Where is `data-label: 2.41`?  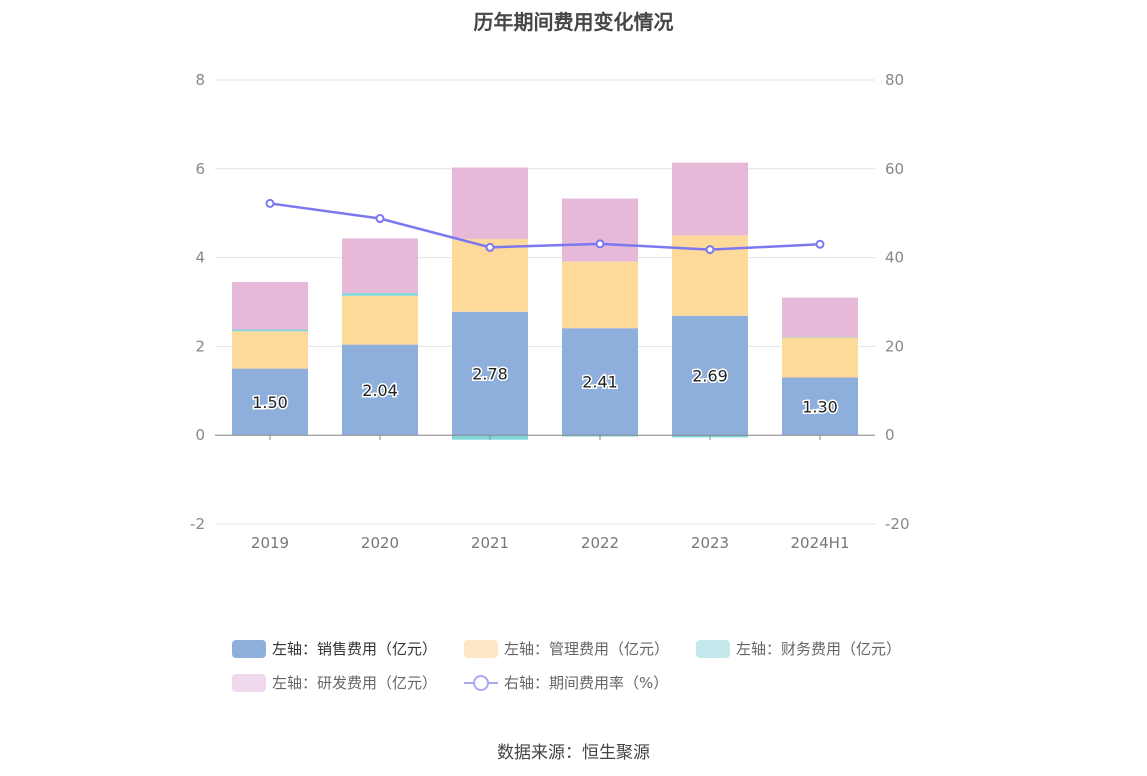 data-label: 2.41 is located at coordinates (600, 382).